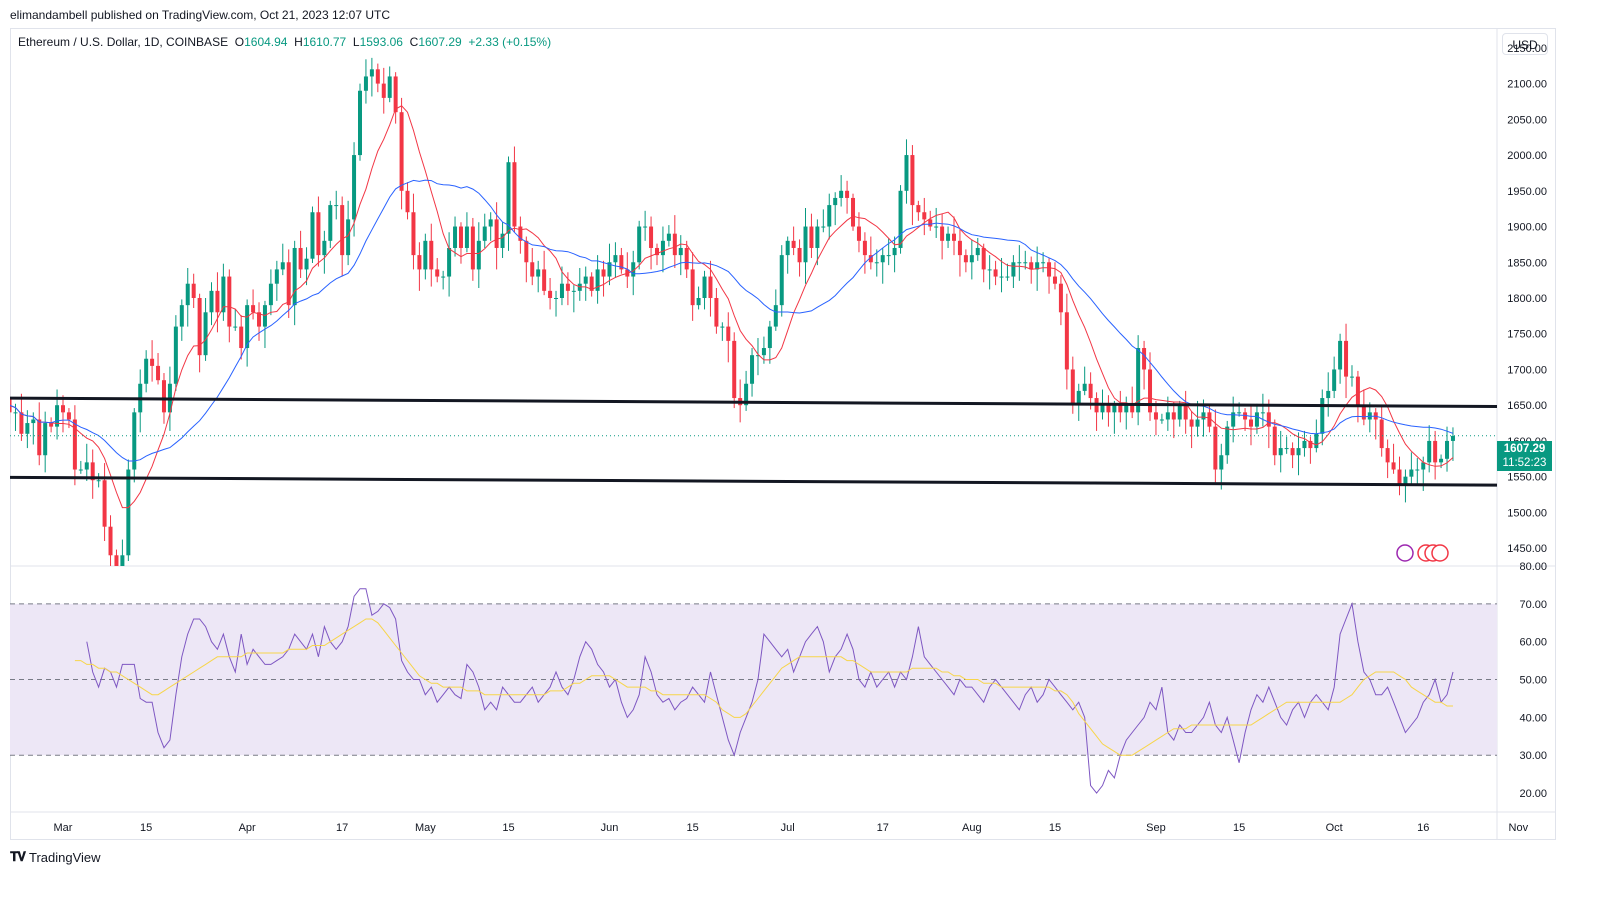 This screenshot has width=1614, height=901. Describe the element at coordinates (1334, 828) in the screenshot. I see `time-tick-label: Oct` at that location.